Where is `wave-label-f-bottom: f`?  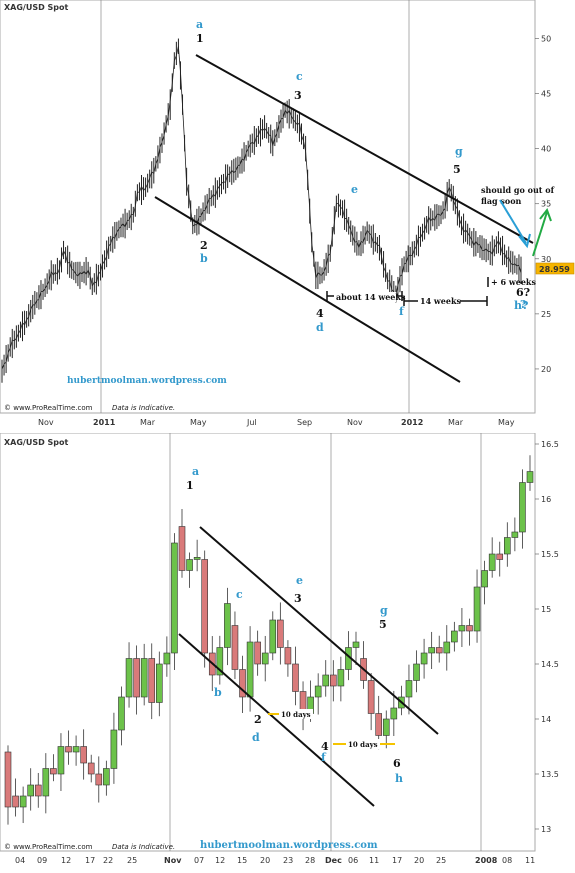 wave-label-f-bottom: f is located at coordinates (324, 757).